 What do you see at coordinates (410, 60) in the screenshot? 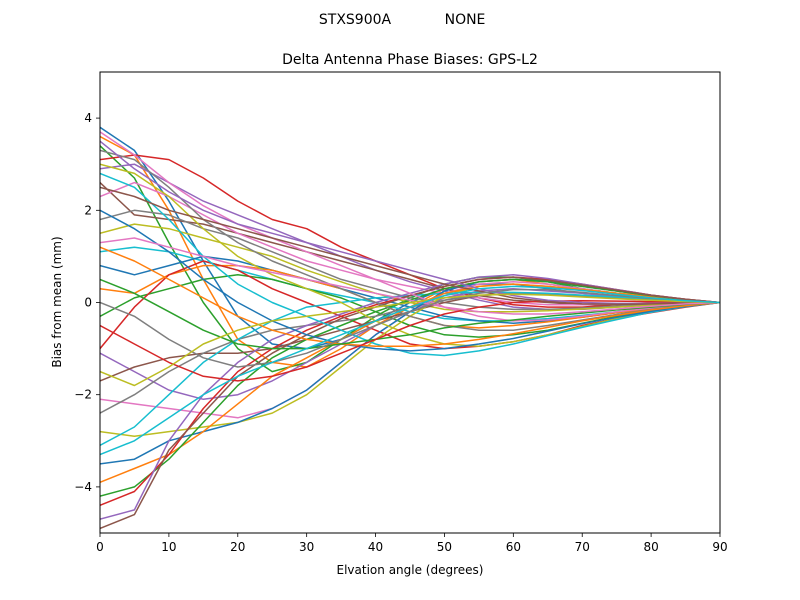
I see `chart-title: Delta Antenna Phase Biases: GPS-L2` at bounding box center [410, 60].